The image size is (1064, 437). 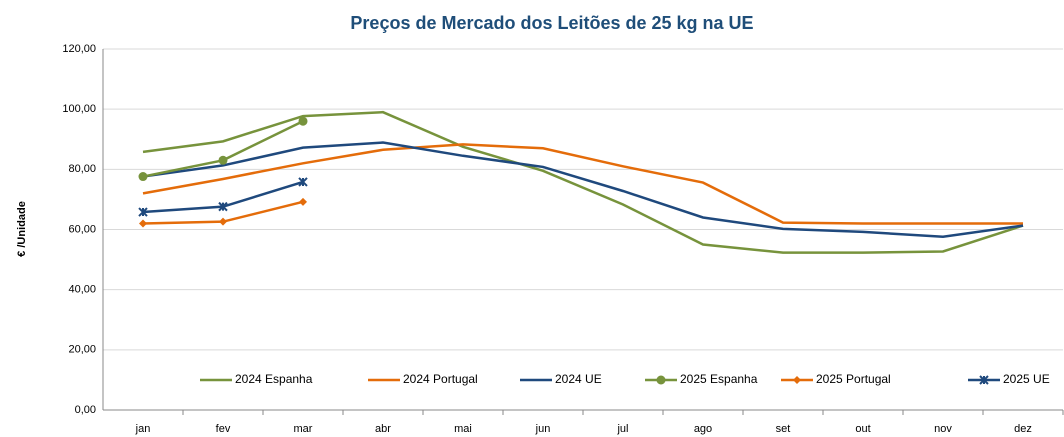 What do you see at coordinates (1026, 379) in the screenshot?
I see `legend-label: 2025 UE` at bounding box center [1026, 379].